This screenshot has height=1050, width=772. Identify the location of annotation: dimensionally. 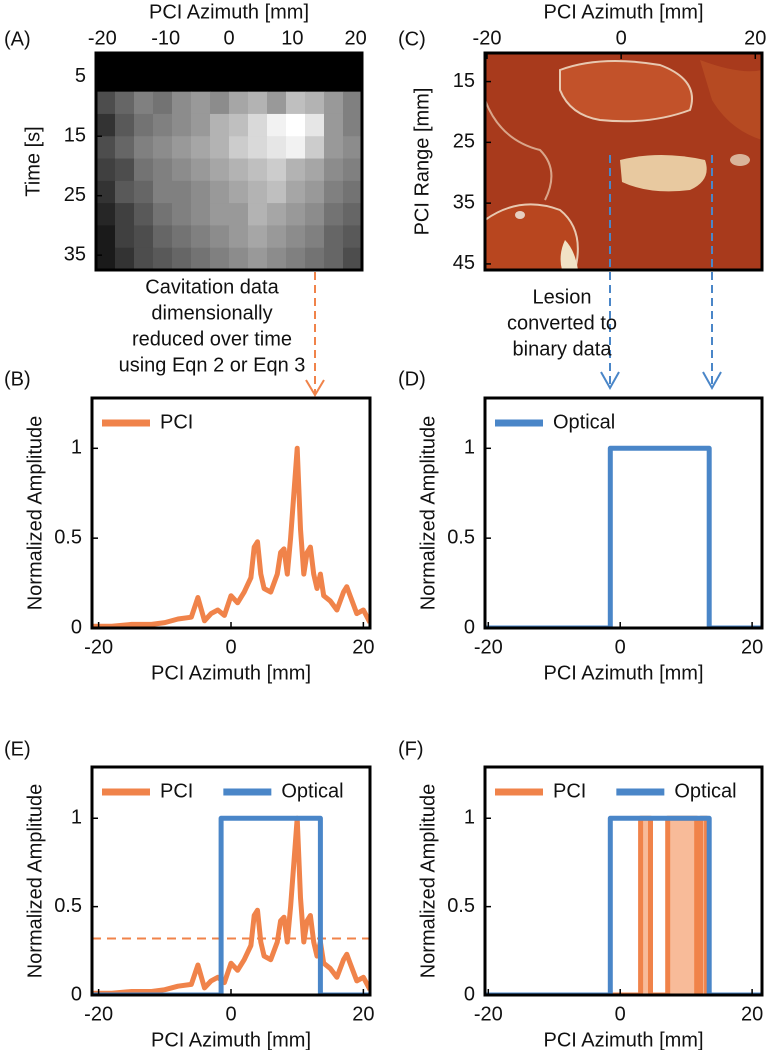
(211, 313).